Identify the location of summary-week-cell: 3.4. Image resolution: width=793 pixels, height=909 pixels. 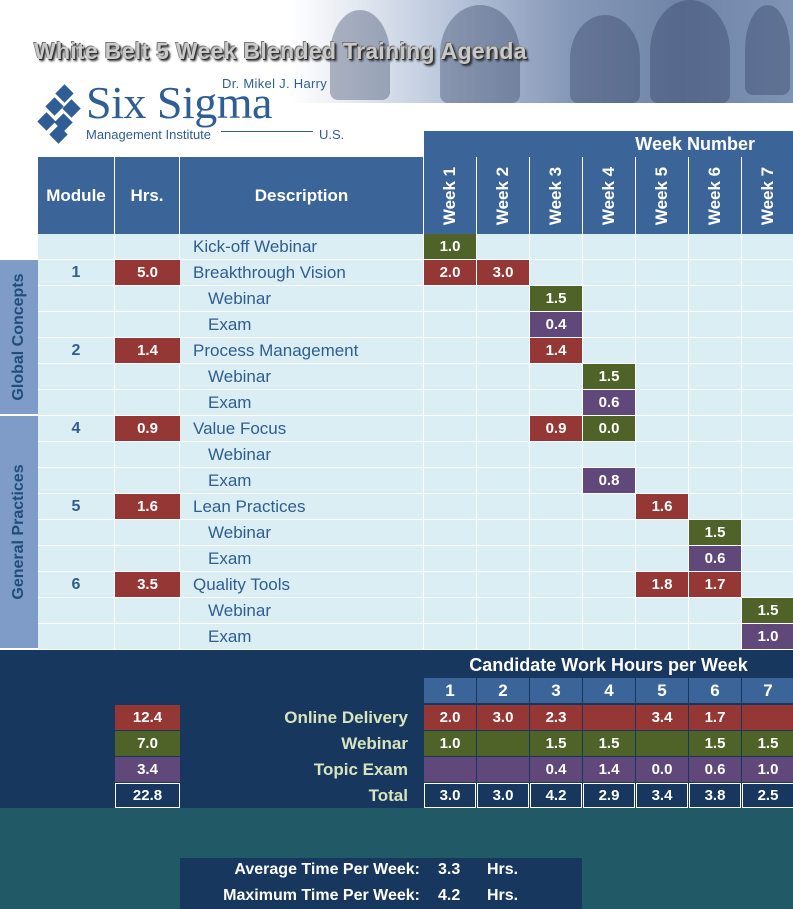
(662, 795).